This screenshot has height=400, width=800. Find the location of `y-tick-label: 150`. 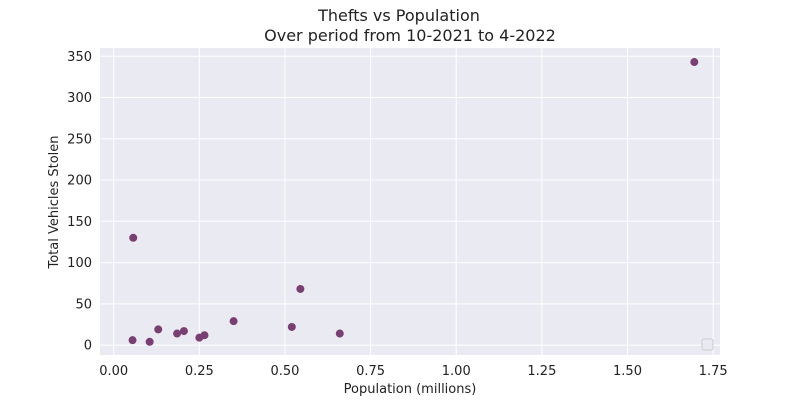

y-tick-label: 150 is located at coordinates (79, 222).